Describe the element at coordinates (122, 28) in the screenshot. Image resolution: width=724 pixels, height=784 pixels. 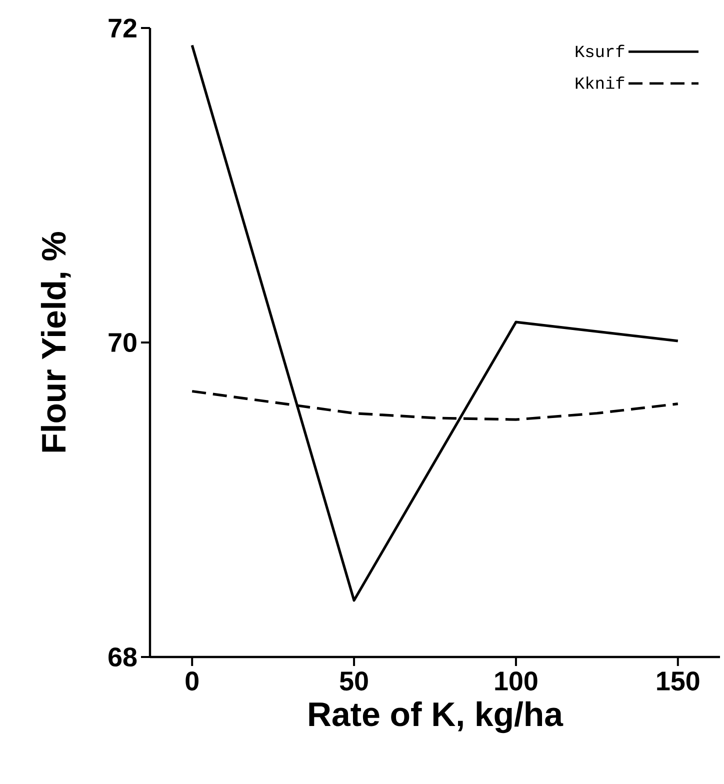
I see `y-tick-label: 72` at that location.